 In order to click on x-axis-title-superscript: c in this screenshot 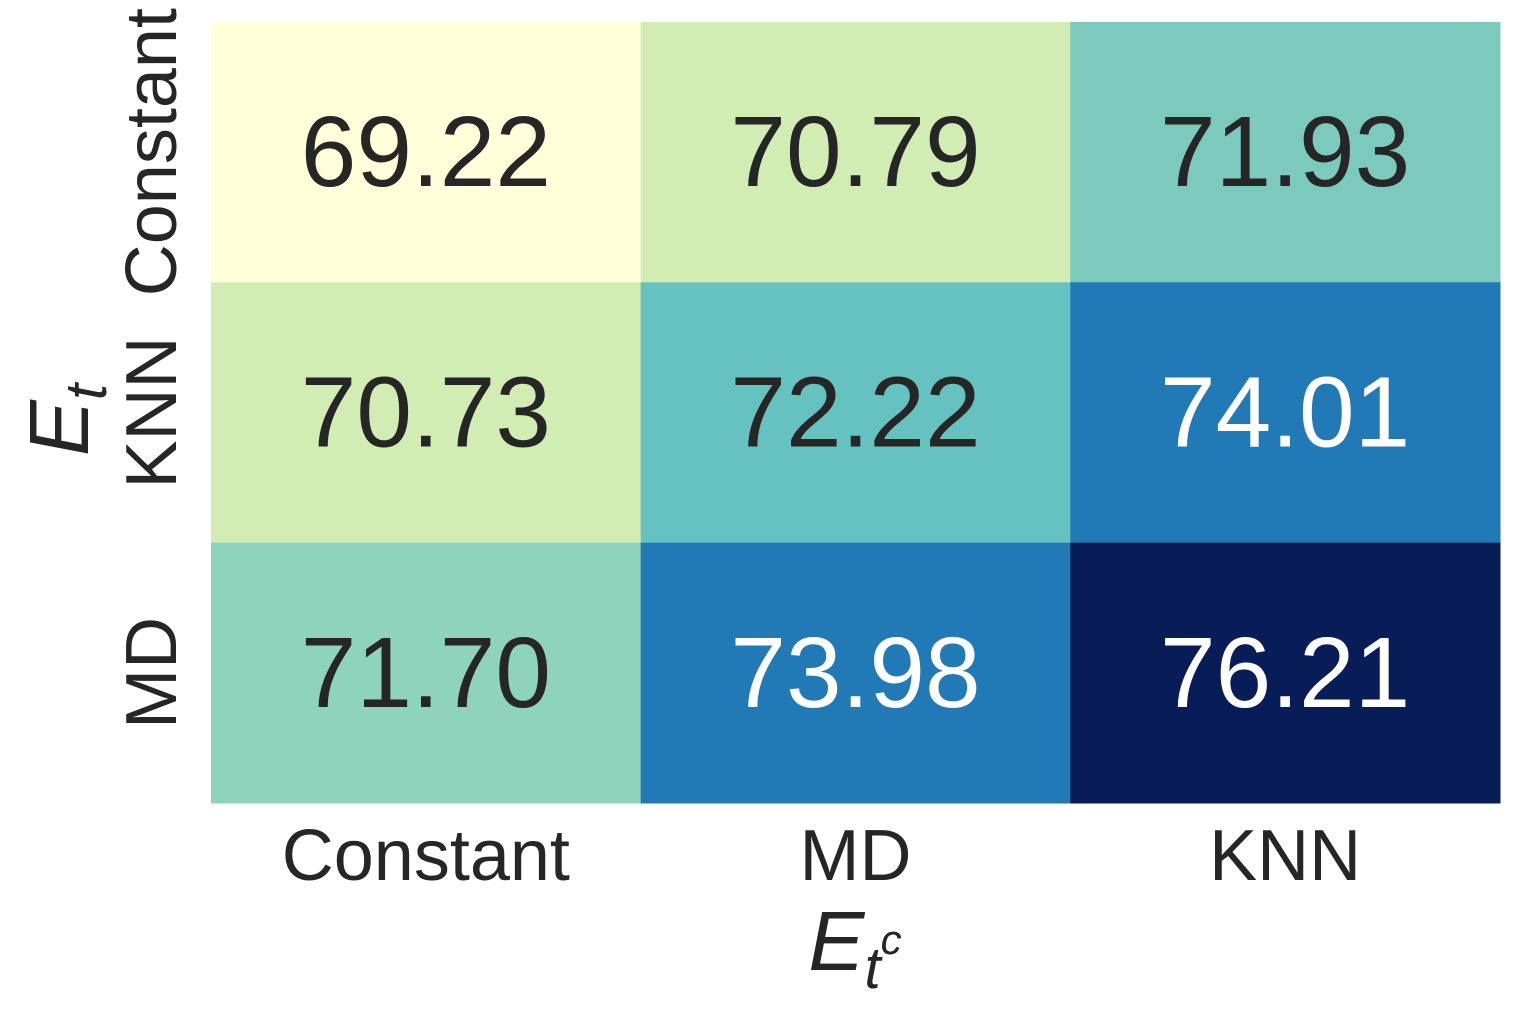, I will do `click(891, 939)`.